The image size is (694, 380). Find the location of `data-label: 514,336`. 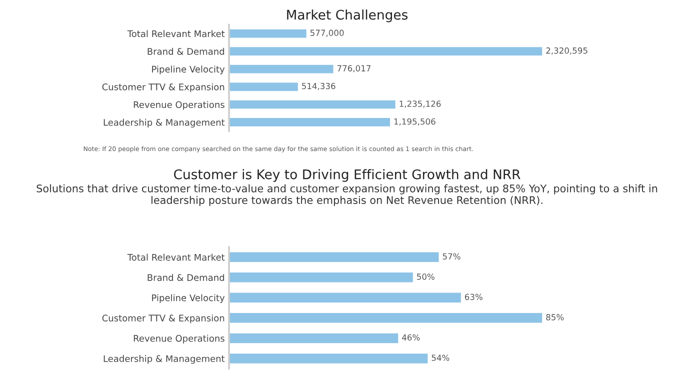

data-label: 514,336 is located at coordinates (319, 86).